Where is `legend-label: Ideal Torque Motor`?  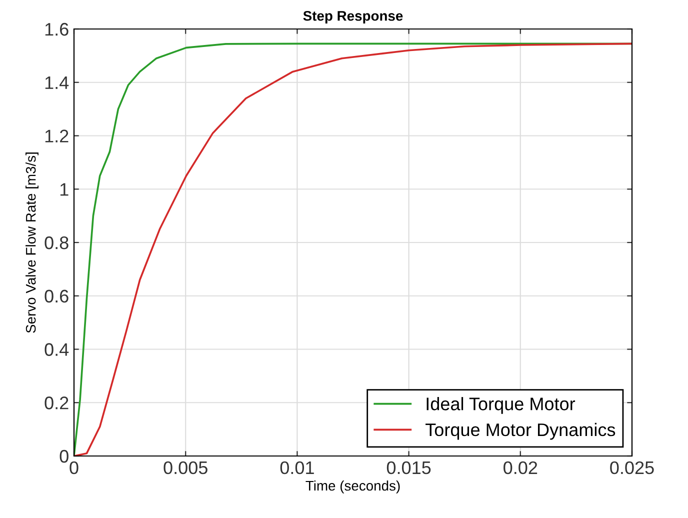 legend-label: Ideal Torque Motor is located at coordinates (501, 405).